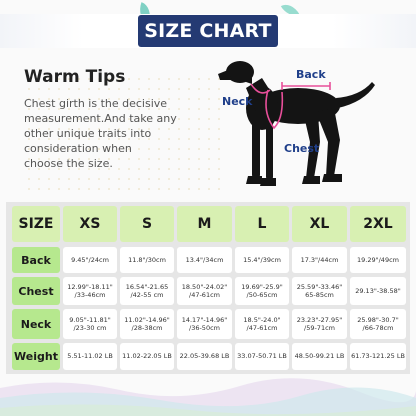 Image resolution: width=416 pixels, height=416 pixels. I want to click on table-cell: 61.73-121.25 LB, so click(378, 356).